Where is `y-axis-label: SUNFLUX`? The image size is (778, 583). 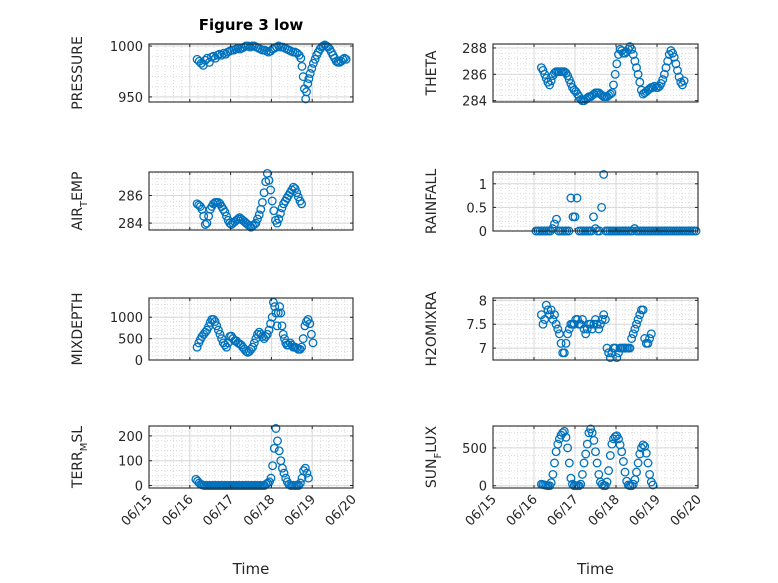 y-axis-label: SUNFLUX is located at coordinates (434, 456).